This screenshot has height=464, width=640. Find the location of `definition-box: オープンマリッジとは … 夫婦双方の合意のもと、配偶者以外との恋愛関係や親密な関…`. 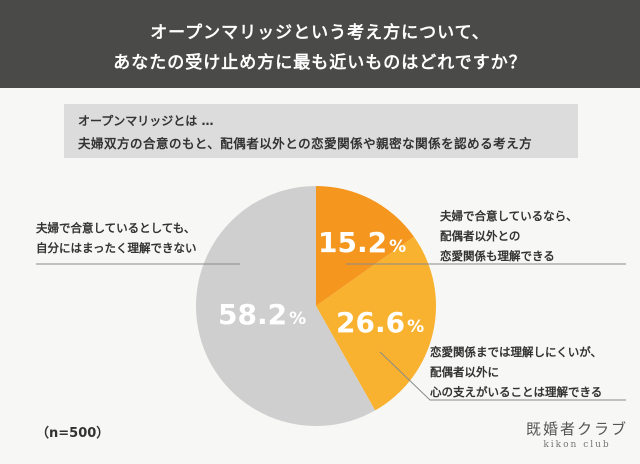

definition-box: オープンマリッジとは … 夫婦双方の合意のもと、配偶者以外との恋愛関係や親密な関… is located at coordinates (321, 131).